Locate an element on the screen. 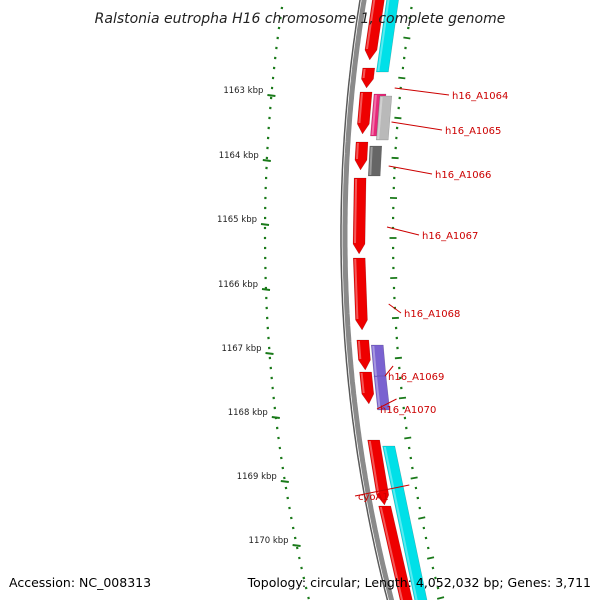  gene-label: h16_A1068 is located at coordinates (432, 314).